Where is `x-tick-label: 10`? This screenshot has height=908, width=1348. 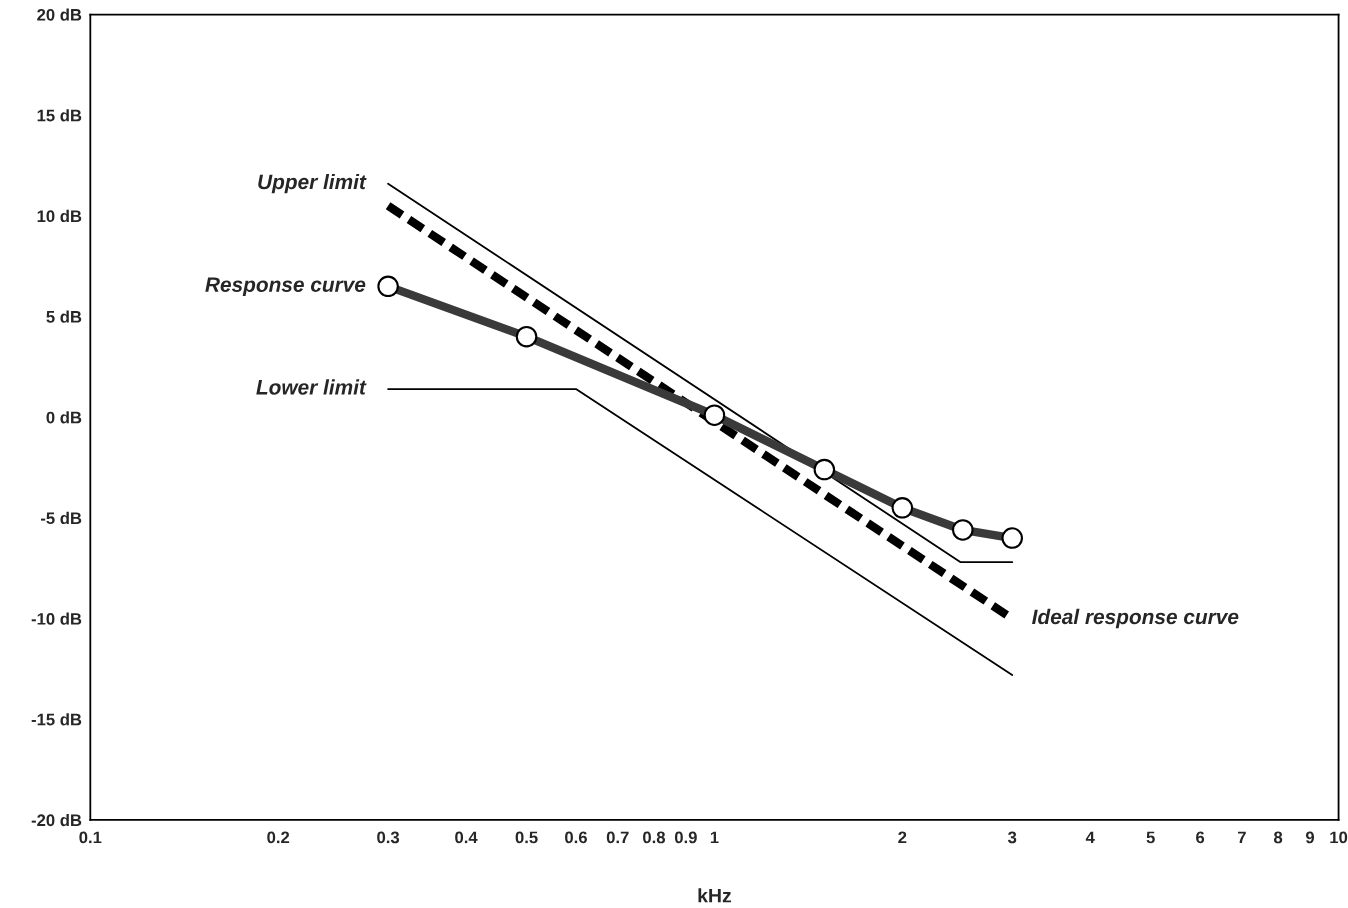 x-tick-label: 10 is located at coordinates (1339, 837).